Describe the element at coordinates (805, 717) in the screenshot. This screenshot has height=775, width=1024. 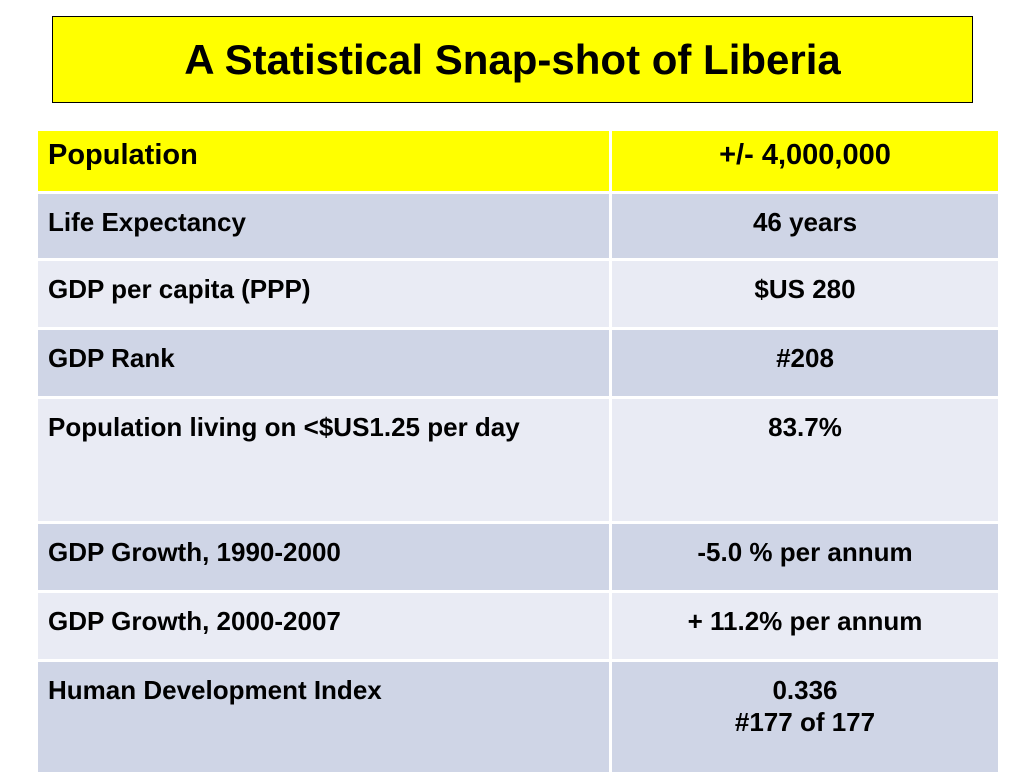
I see `value-cell: 0.336 #177 of 177` at that location.